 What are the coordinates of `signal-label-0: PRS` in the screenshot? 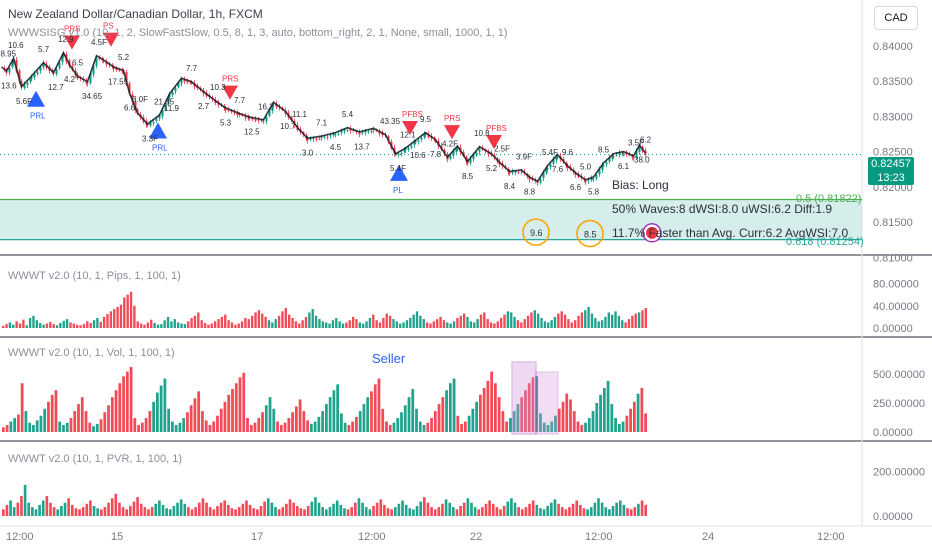 It's located at (72, 29).